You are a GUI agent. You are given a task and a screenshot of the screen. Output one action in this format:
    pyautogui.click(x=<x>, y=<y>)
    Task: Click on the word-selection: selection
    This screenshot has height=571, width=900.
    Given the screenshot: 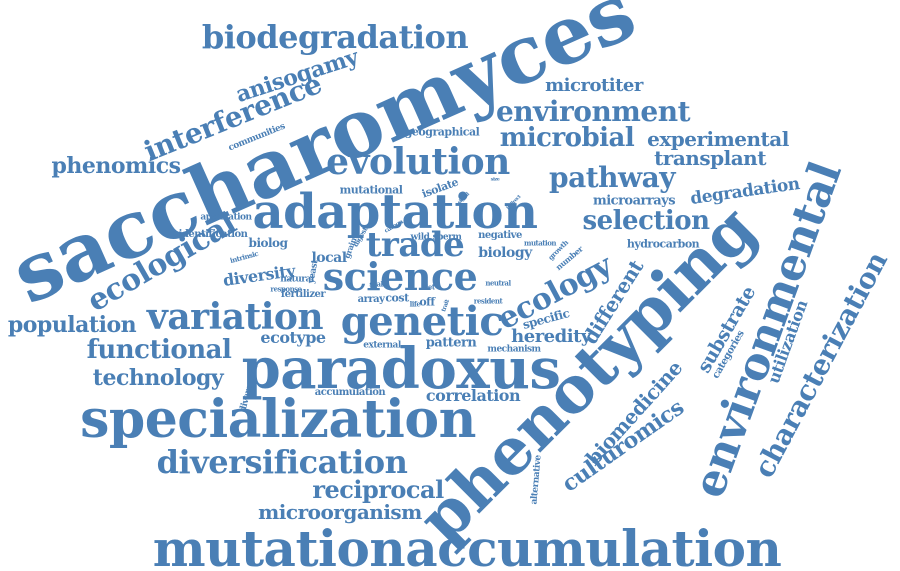 What is the action you would take?
    pyautogui.click(x=646, y=221)
    